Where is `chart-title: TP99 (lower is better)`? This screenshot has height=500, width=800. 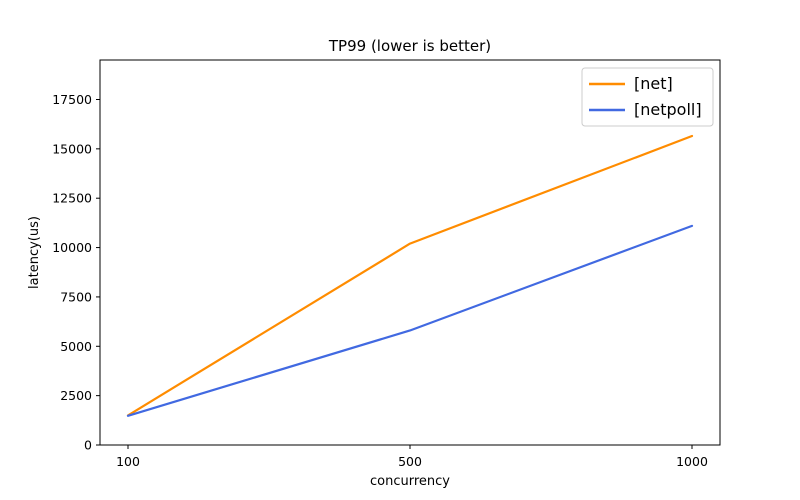
chart-title: TP99 (lower is better) is located at coordinates (409, 46).